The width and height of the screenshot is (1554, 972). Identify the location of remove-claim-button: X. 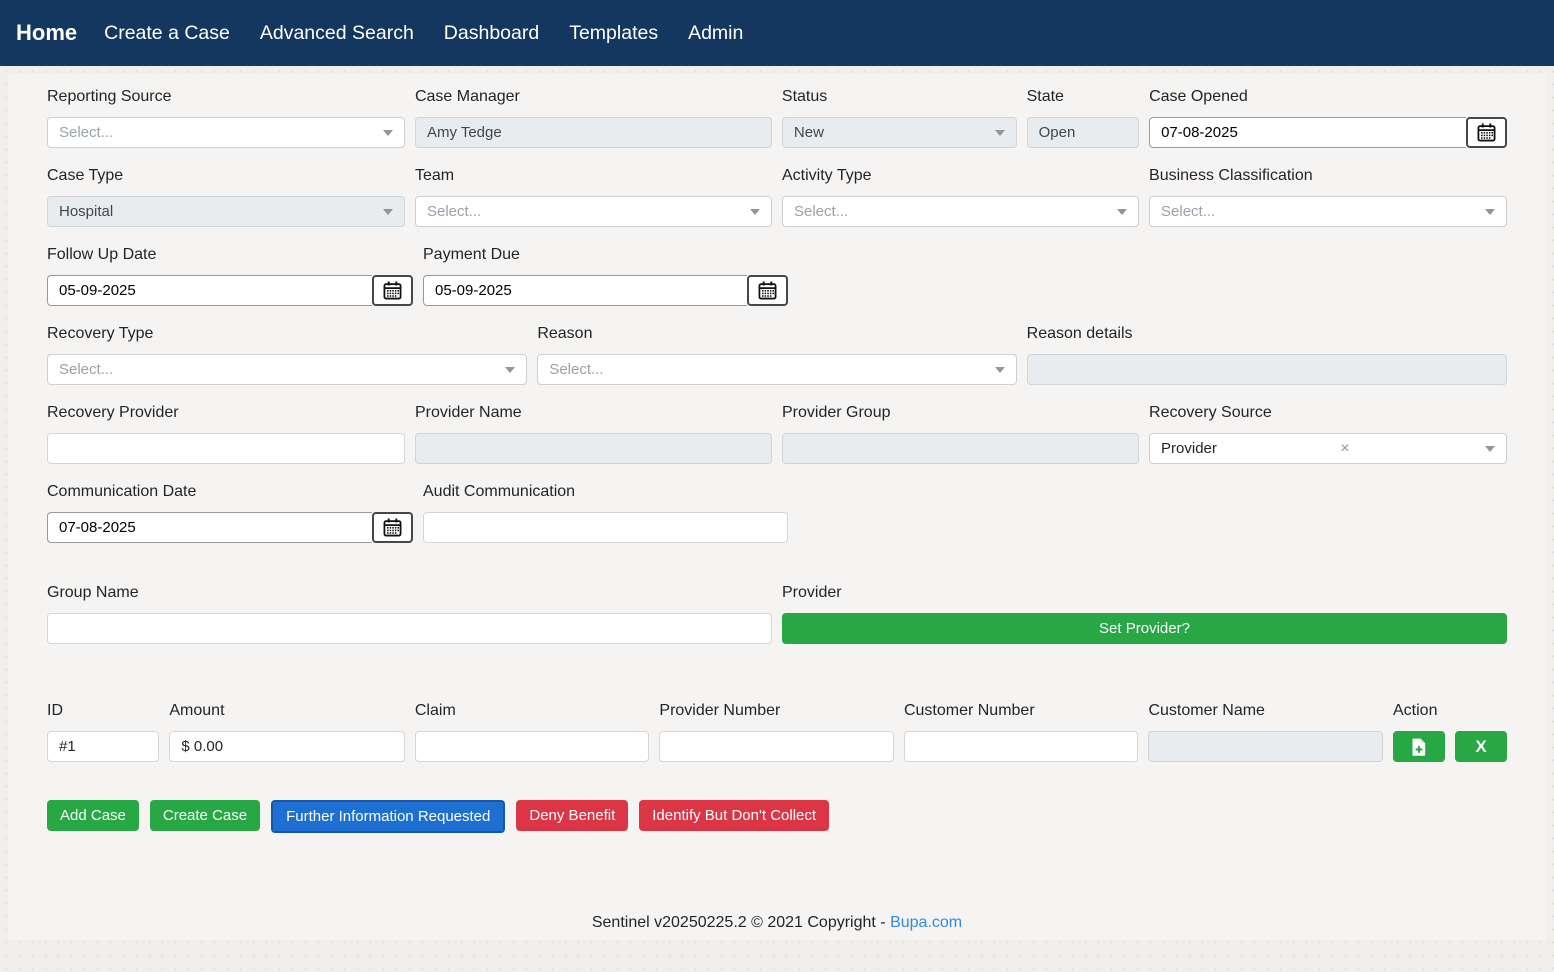
(1481, 746).